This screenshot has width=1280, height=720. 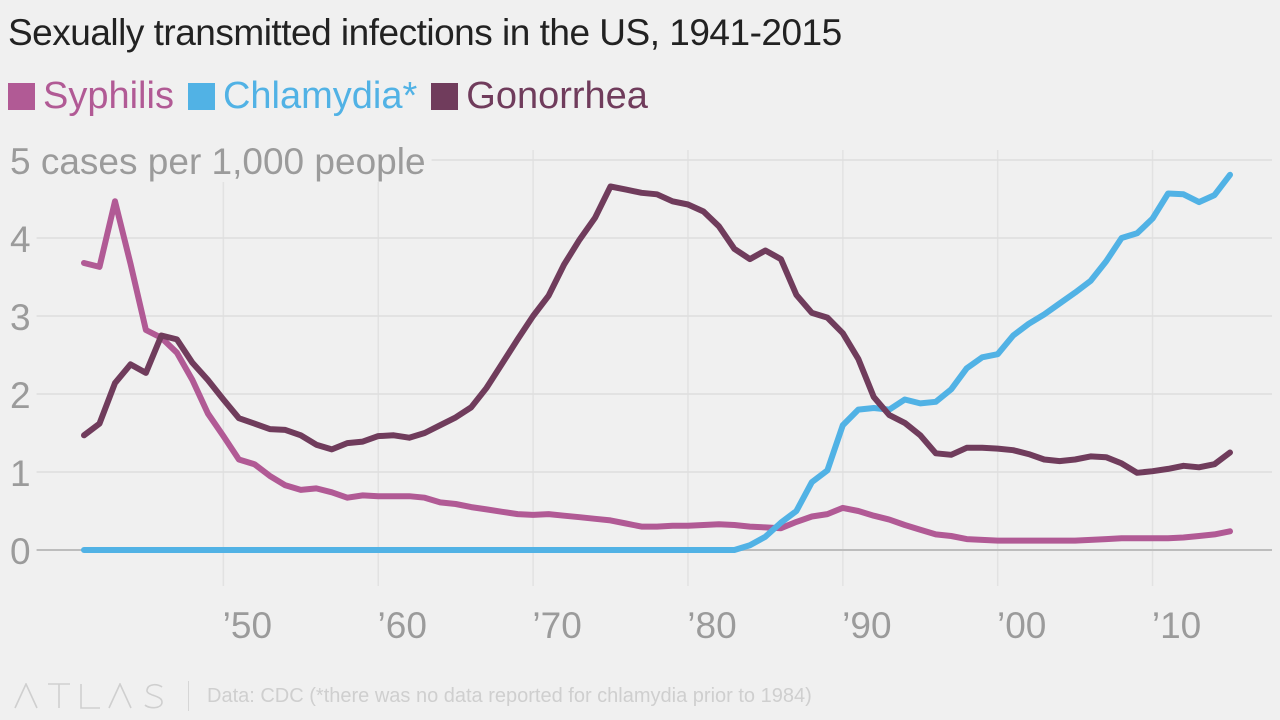 I want to click on legend-item-syphilis: Syphilis, so click(x=91, y=96).